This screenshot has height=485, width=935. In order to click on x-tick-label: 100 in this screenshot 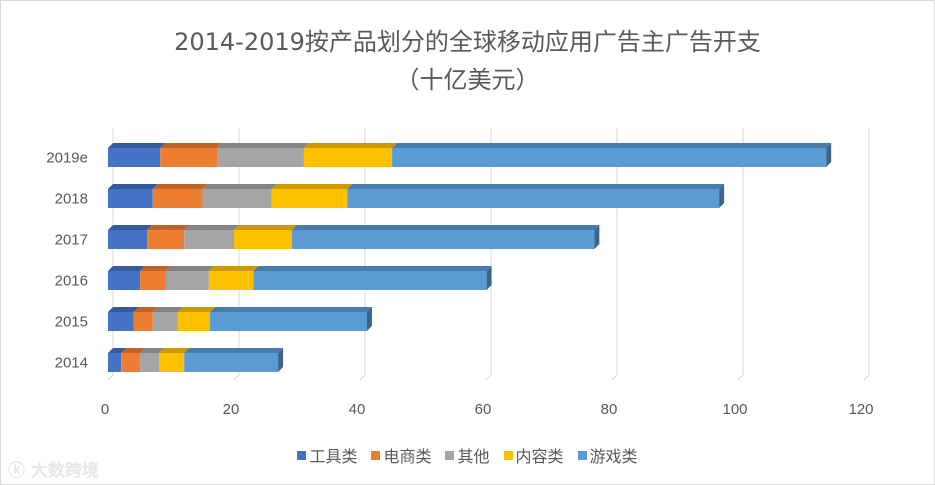, I will do `click(734, 409)`.